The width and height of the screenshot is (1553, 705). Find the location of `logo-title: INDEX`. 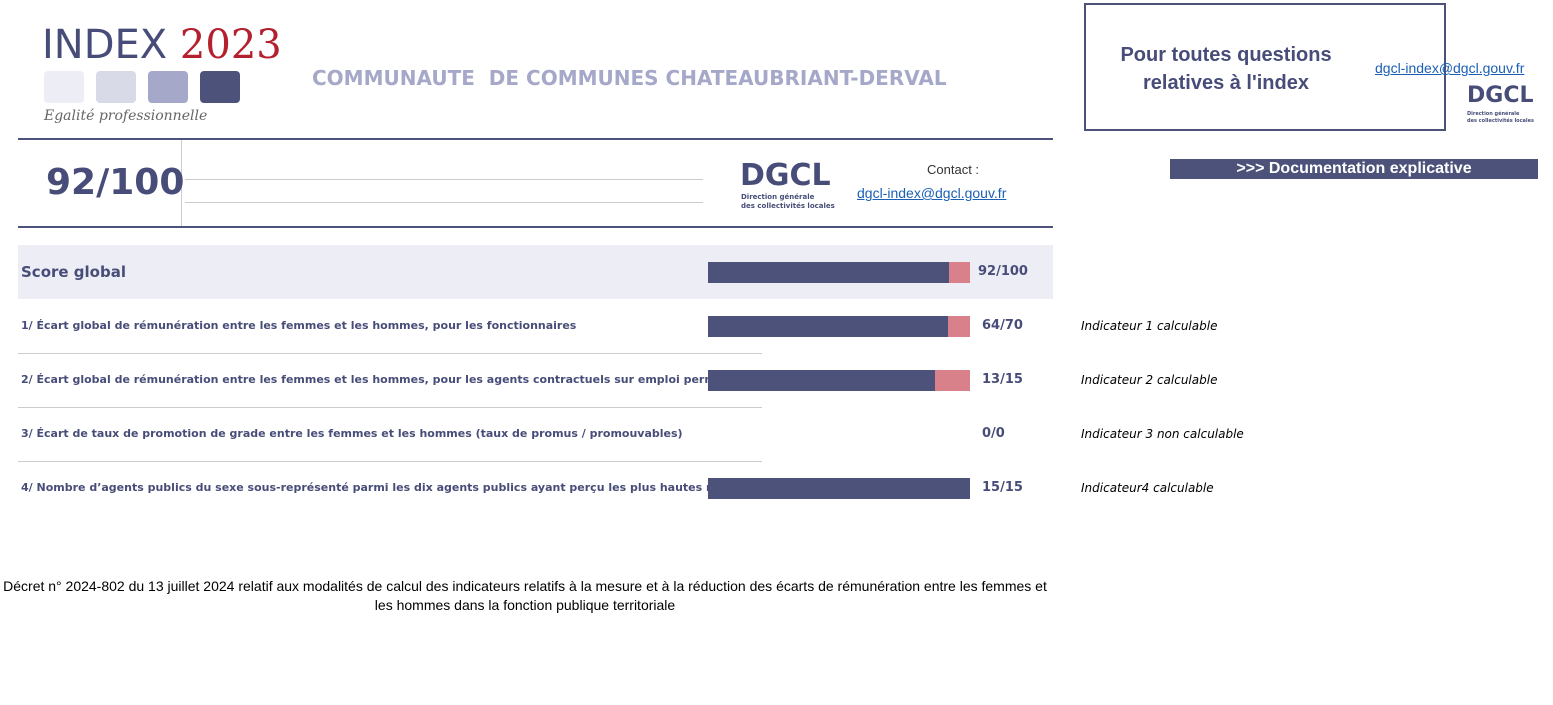

logo-title: INDEX is located at coordinates (105, 45).